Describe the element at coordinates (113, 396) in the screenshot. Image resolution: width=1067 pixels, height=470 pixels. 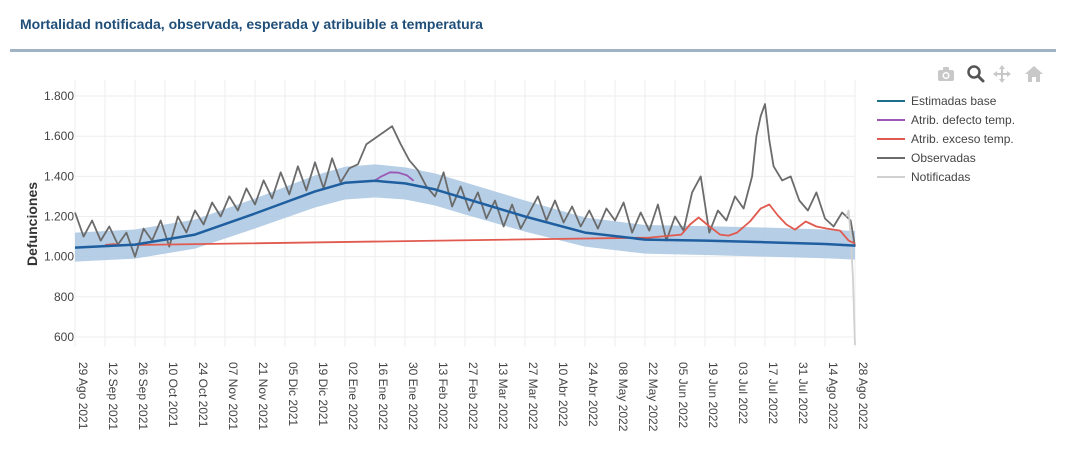
I see `x-tick-label: 12 Sep 2021` at that location.